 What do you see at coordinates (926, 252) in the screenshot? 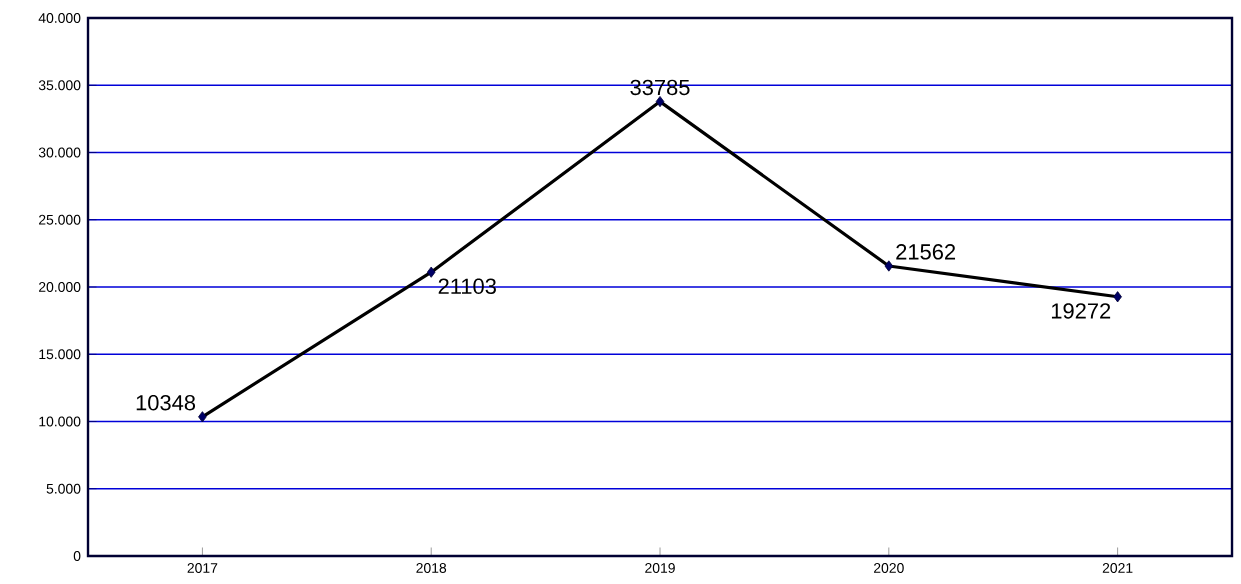
I see `data-label: 21562` at bounding box center [926, 252].